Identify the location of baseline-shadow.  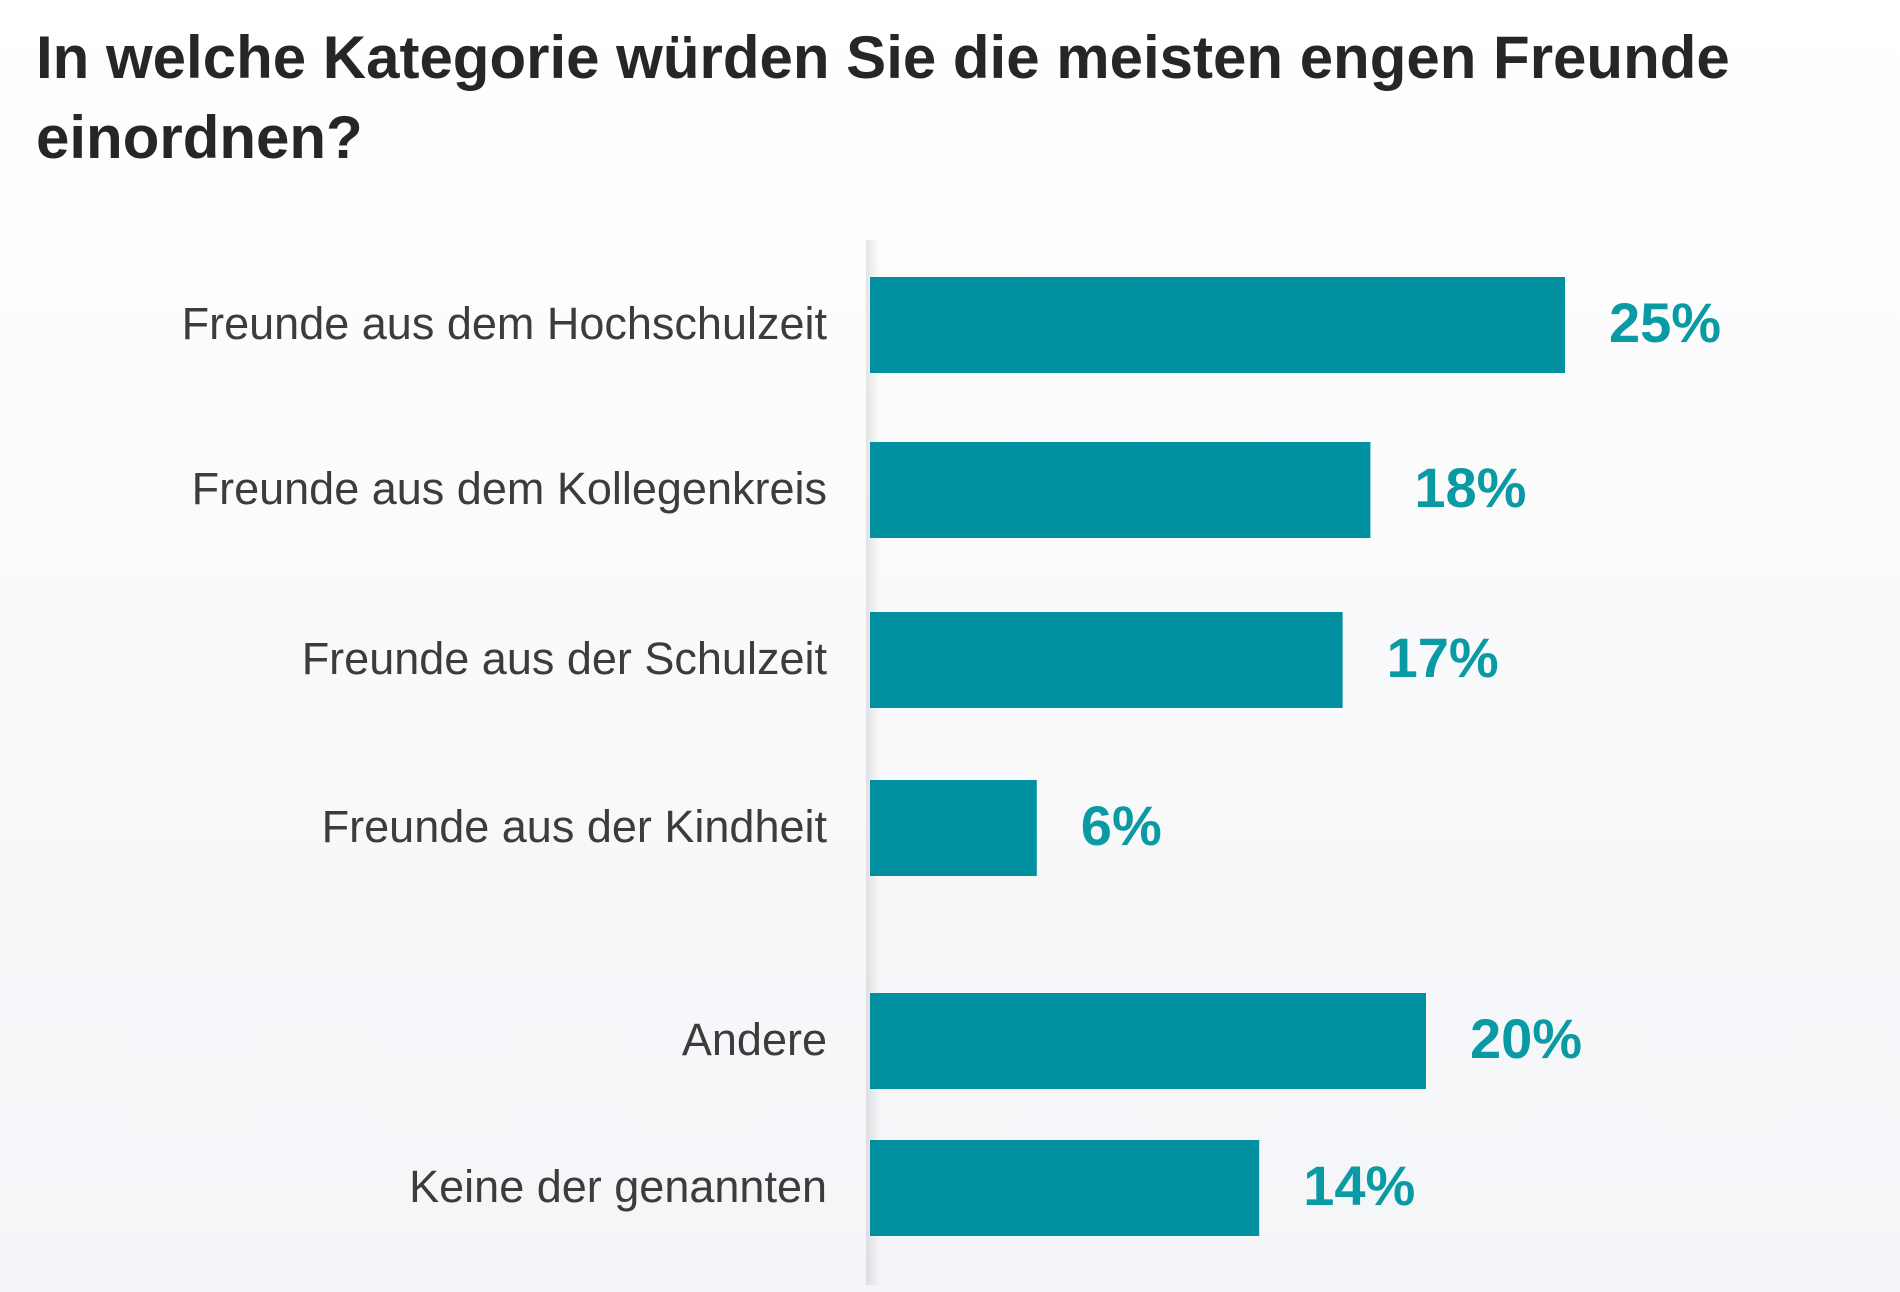
(873, 762).